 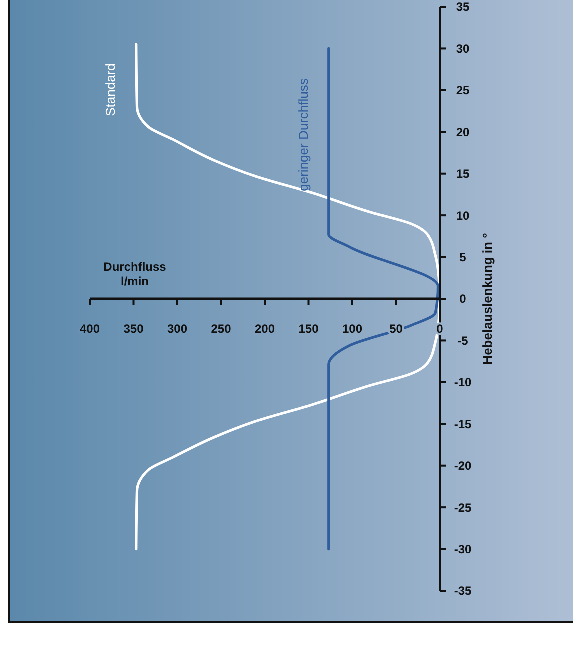 What do you see at coordinates (463, 341) in the screenshot?
I see `y-tick-label: -5` at bounding box center [463, 341].